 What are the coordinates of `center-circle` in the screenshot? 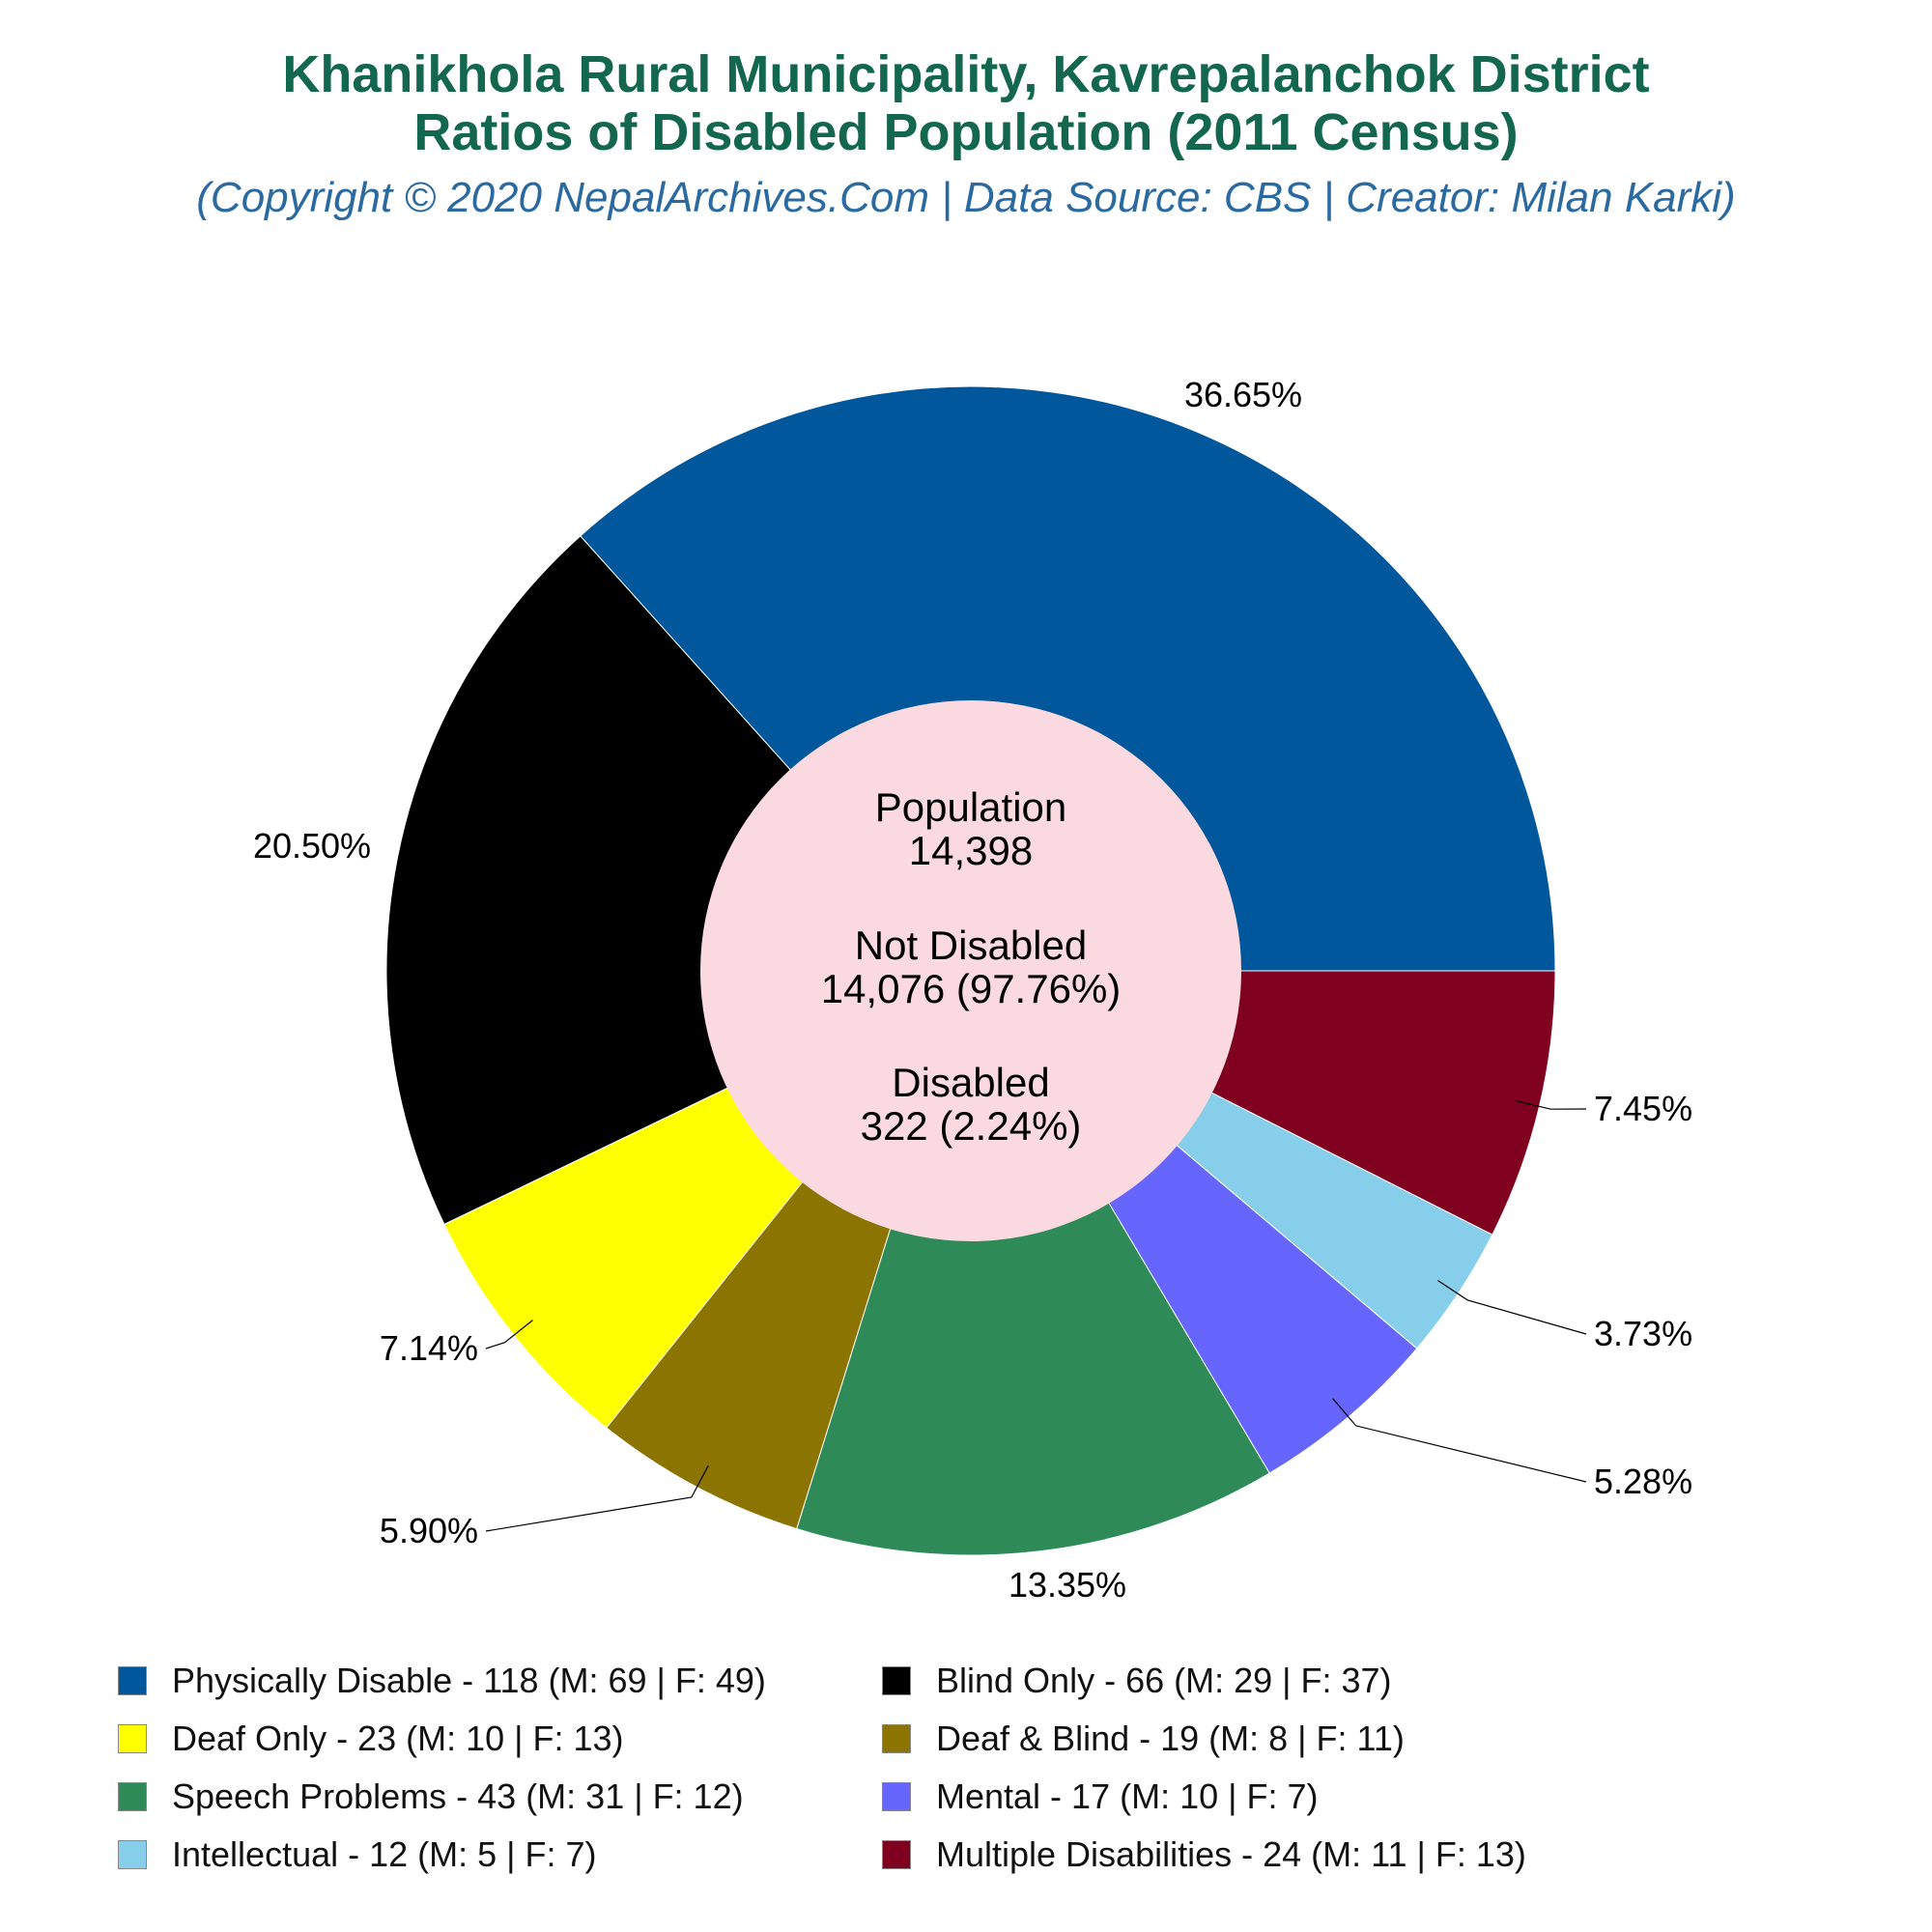 It's located at (970, 970).